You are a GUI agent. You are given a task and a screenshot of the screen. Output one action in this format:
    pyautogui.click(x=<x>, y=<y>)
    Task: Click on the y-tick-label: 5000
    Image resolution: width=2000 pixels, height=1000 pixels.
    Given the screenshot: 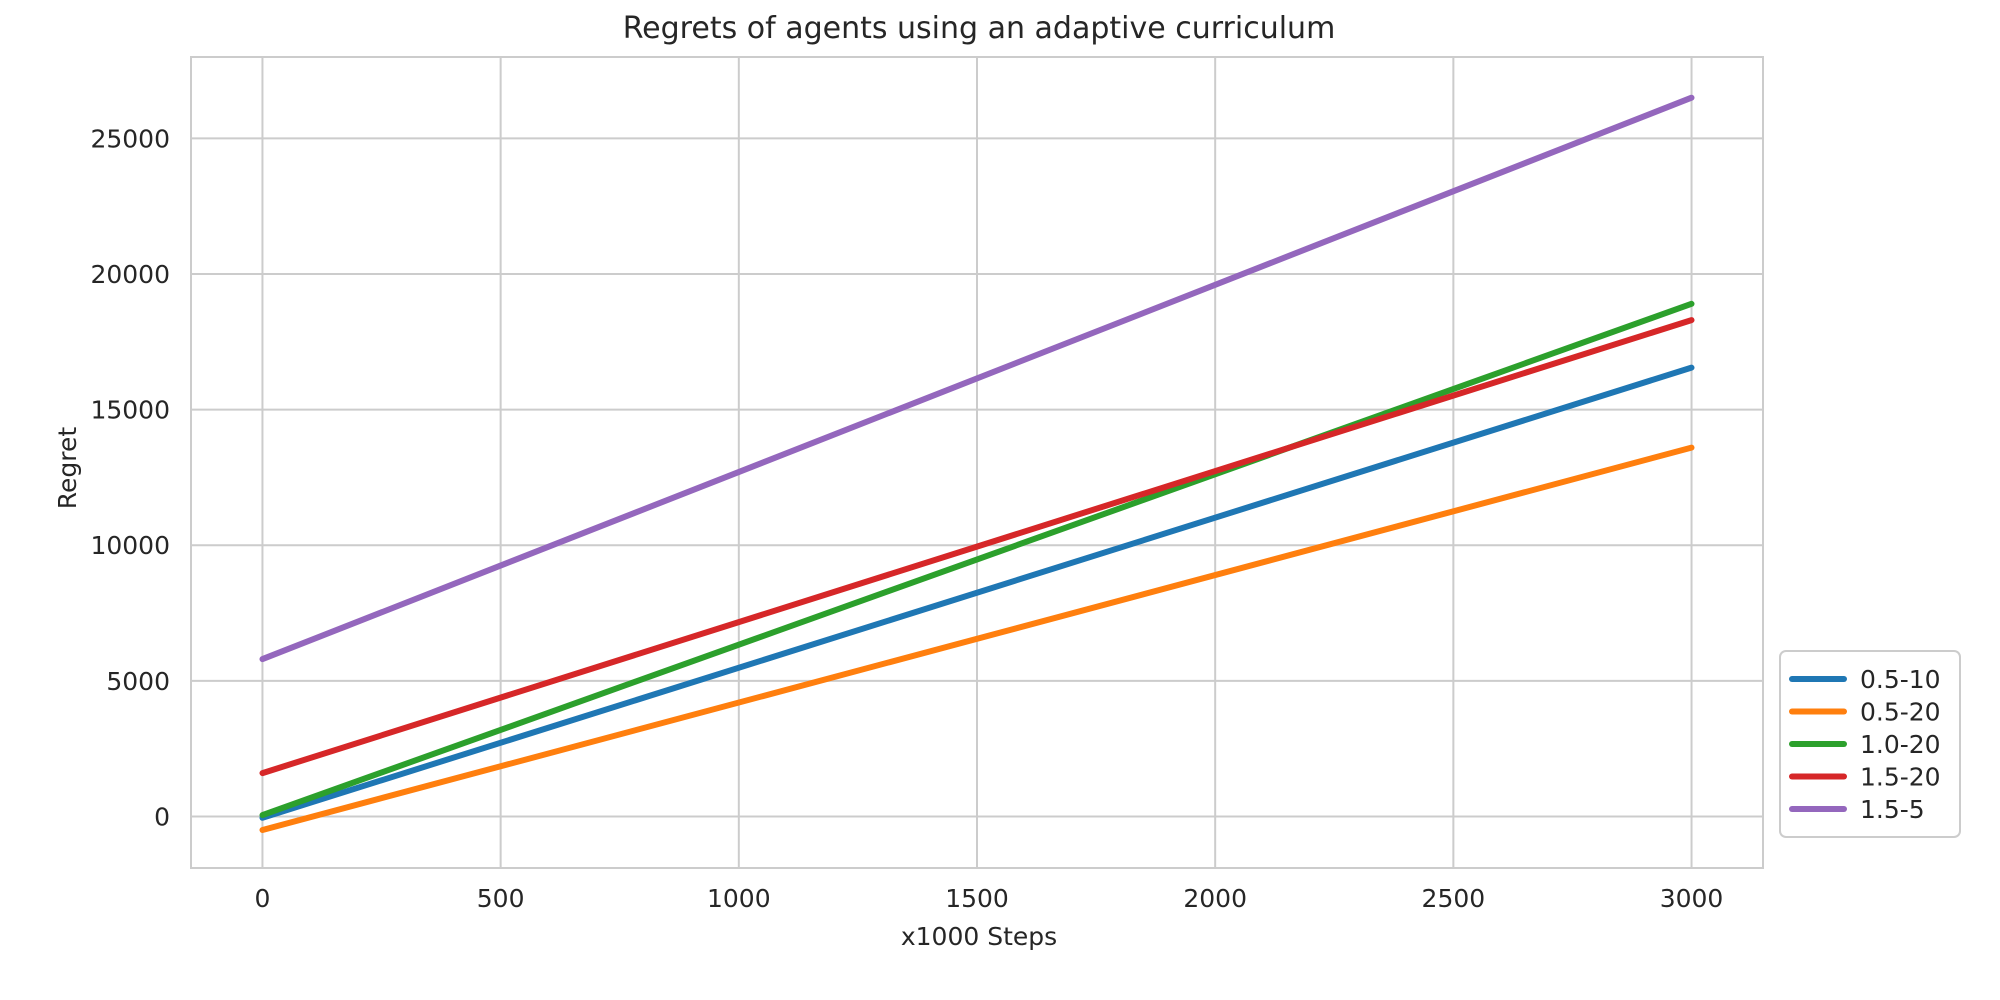 What is the action you would take?
    pyautogui.click(x=138, y=681)
    